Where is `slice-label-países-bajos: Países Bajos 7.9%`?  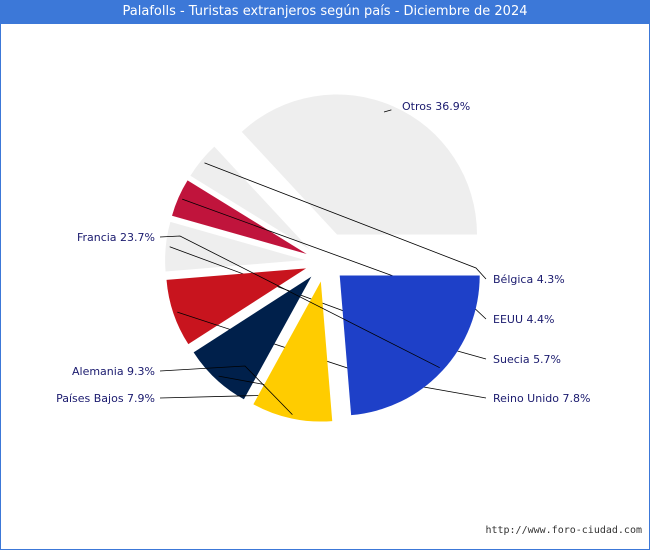
slice-label-países-bajos: Países Bajos 7.9% is located at coordinates (105, 398).